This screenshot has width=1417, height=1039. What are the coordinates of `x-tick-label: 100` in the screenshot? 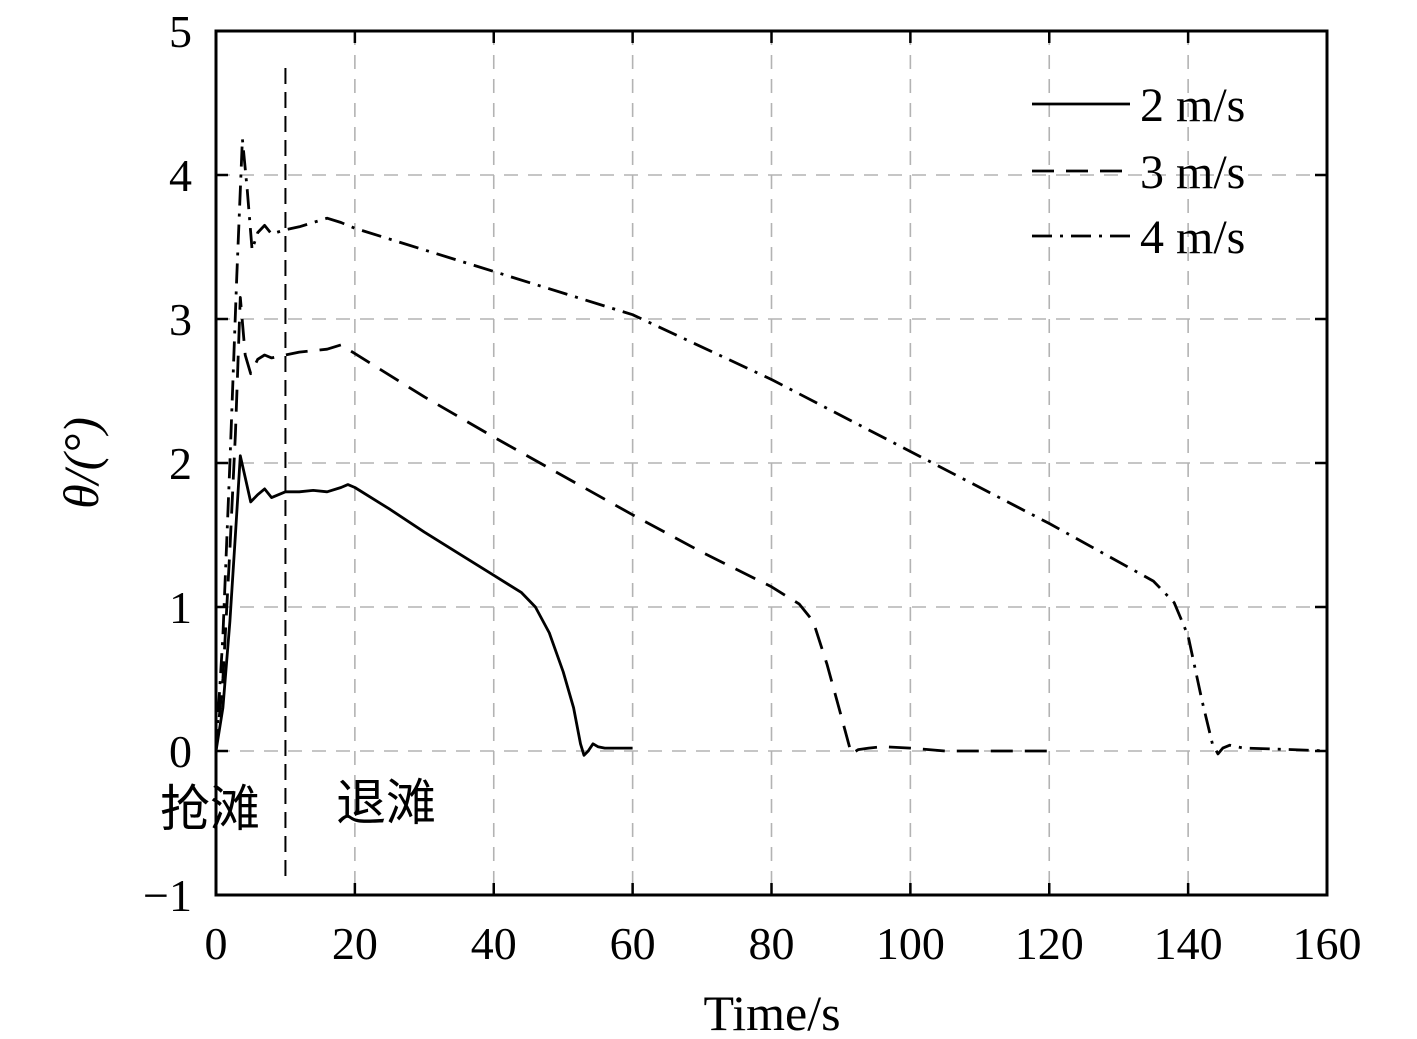 It's located at (910, 943).